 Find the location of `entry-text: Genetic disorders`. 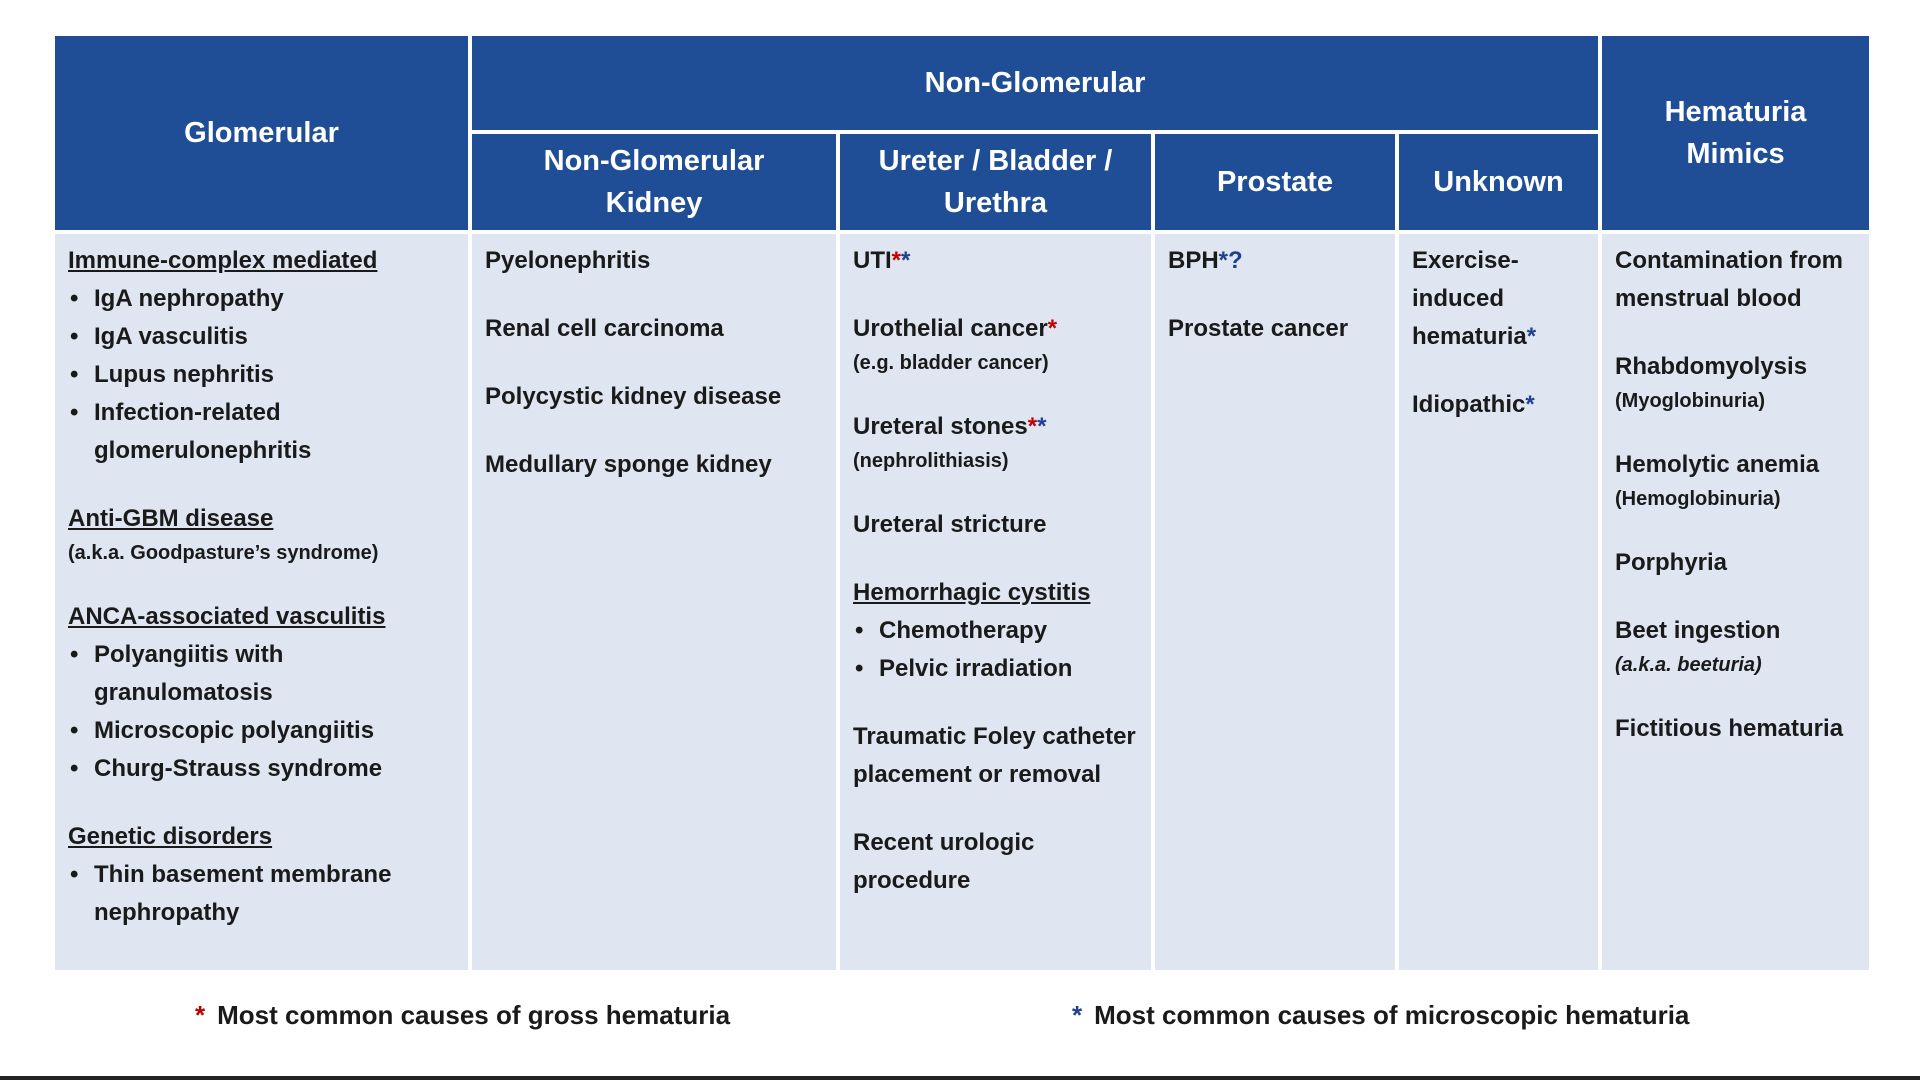

entry-text: Genetic disorders is located at coordinates (170, 836).